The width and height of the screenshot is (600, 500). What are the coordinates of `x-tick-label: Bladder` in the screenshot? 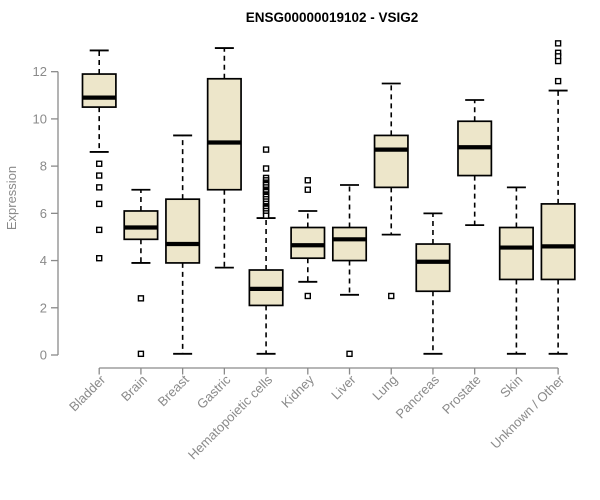 It's located at (87, 393).